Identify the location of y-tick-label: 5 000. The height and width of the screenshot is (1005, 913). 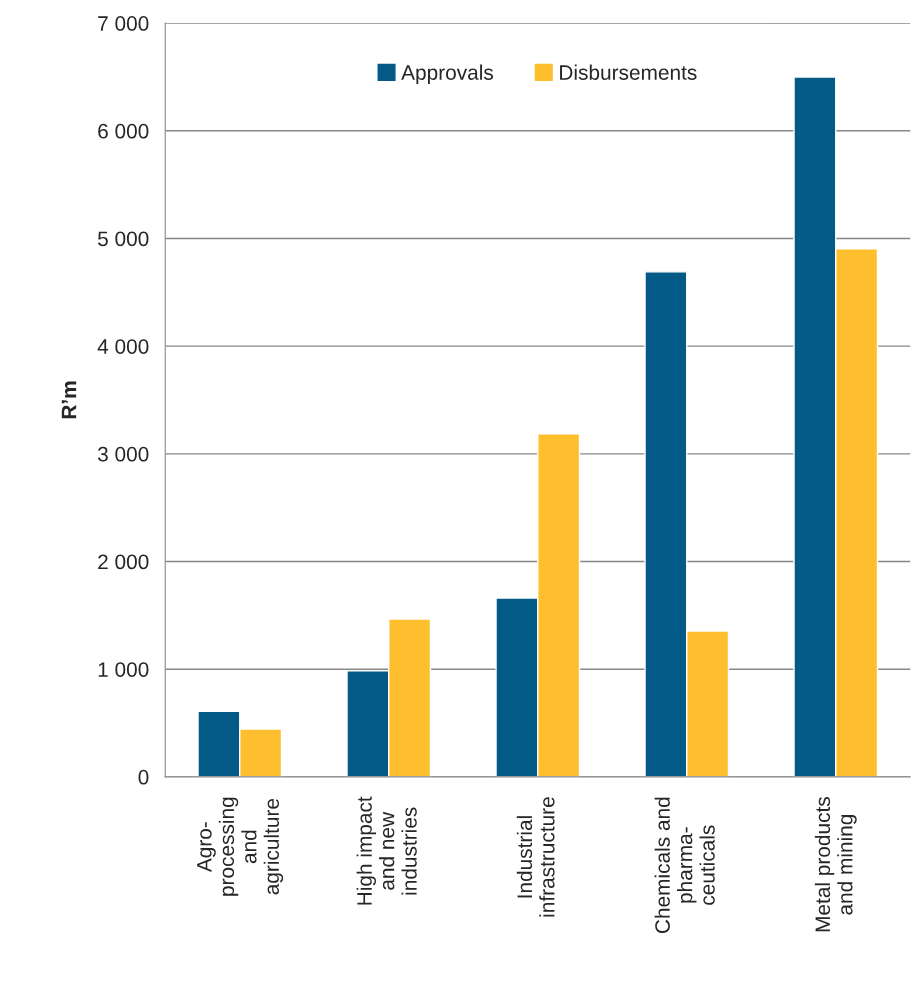
(123, 239).